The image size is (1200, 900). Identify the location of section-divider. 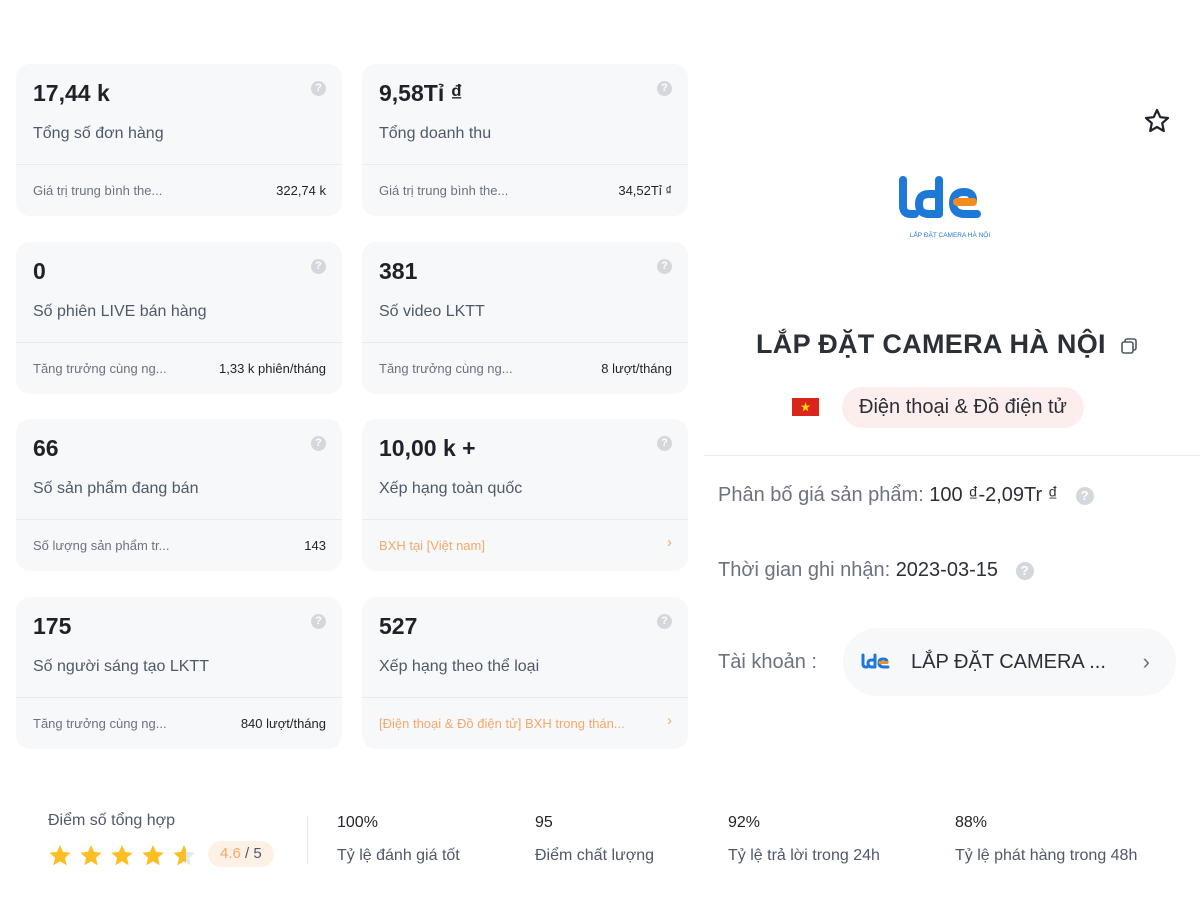
(952, 455).